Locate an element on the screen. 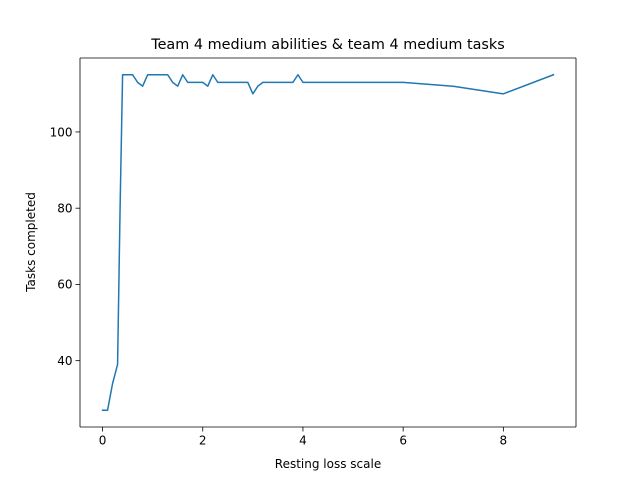 The width and height of the screenshot is (640, 484). y-tick-label: 60 is located at coordinates (64, 285).